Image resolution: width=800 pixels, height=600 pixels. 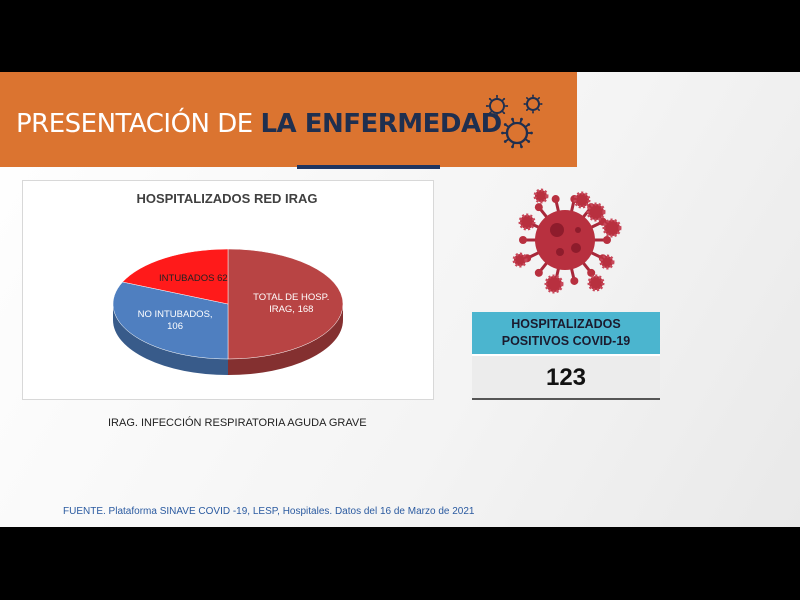 I want to click on chart-title: HOSPITALIZADOS RED IRAG, so click(x=227, y=198).